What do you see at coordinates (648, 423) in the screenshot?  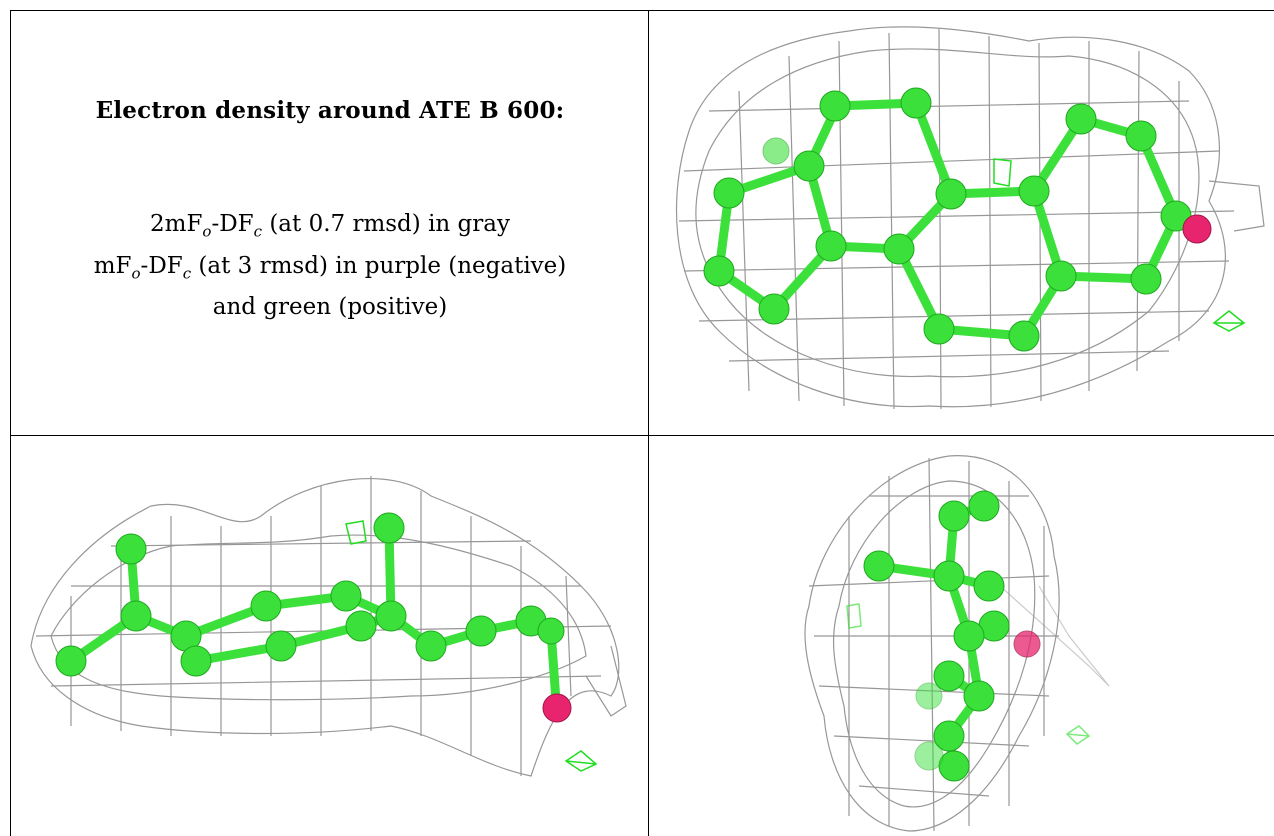 I see `table-divider-center` at bounding box center [648, 423].